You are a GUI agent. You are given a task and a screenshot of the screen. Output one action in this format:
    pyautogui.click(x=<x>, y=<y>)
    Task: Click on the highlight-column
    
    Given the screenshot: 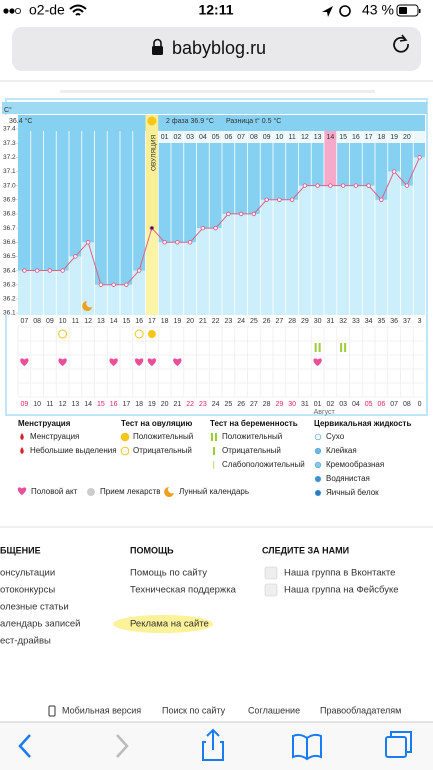 What is the action you would take?
    pyautogui.click(x=330, y=158)
    